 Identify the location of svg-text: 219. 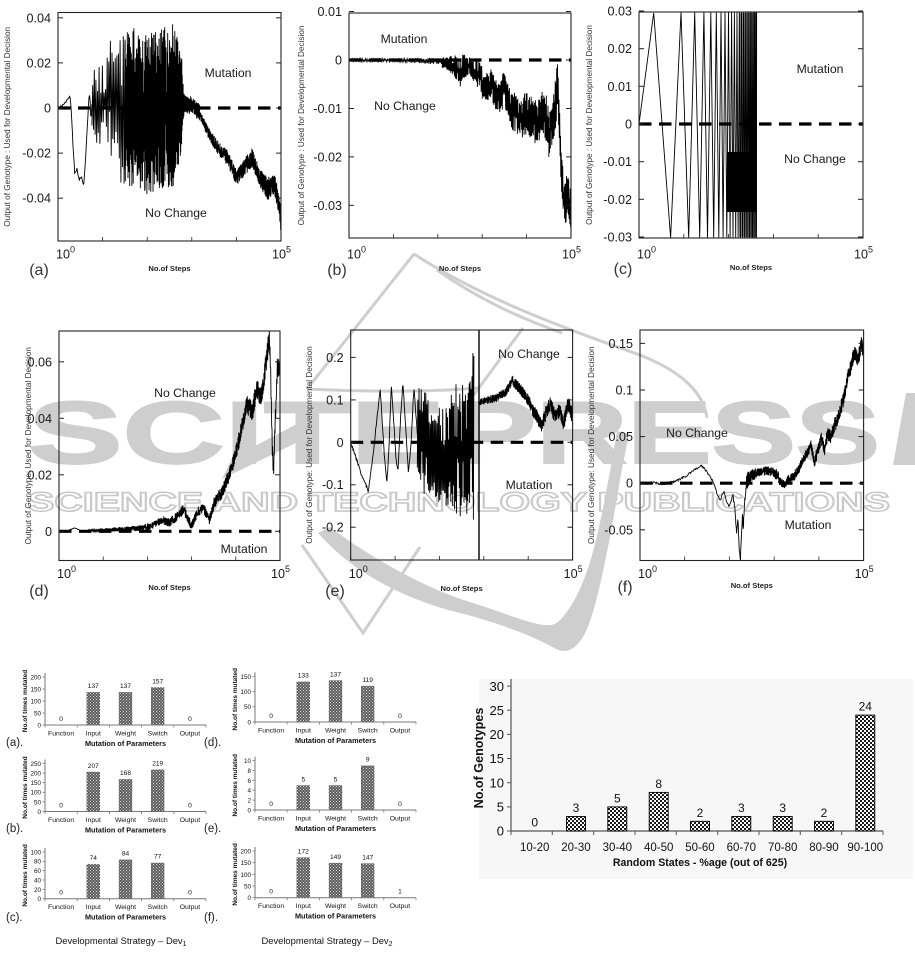
(157, 764).